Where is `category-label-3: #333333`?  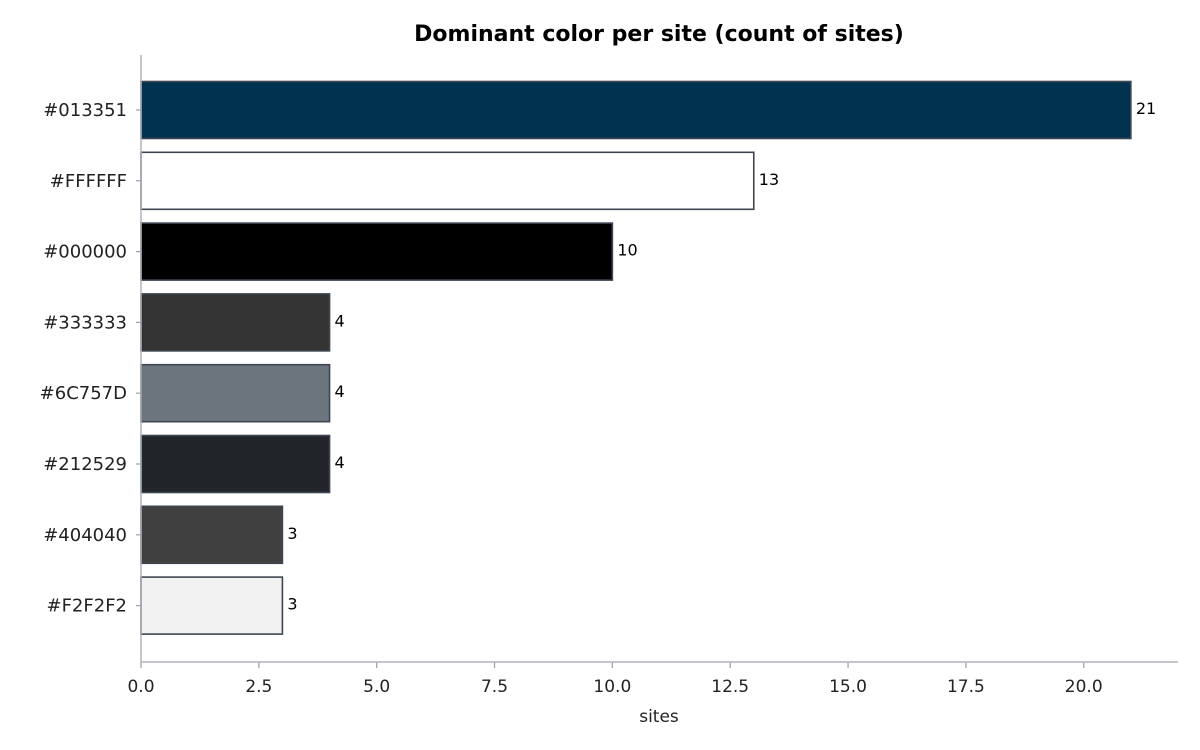 category-label-3: #333333 is located at coordinates (85, 322).